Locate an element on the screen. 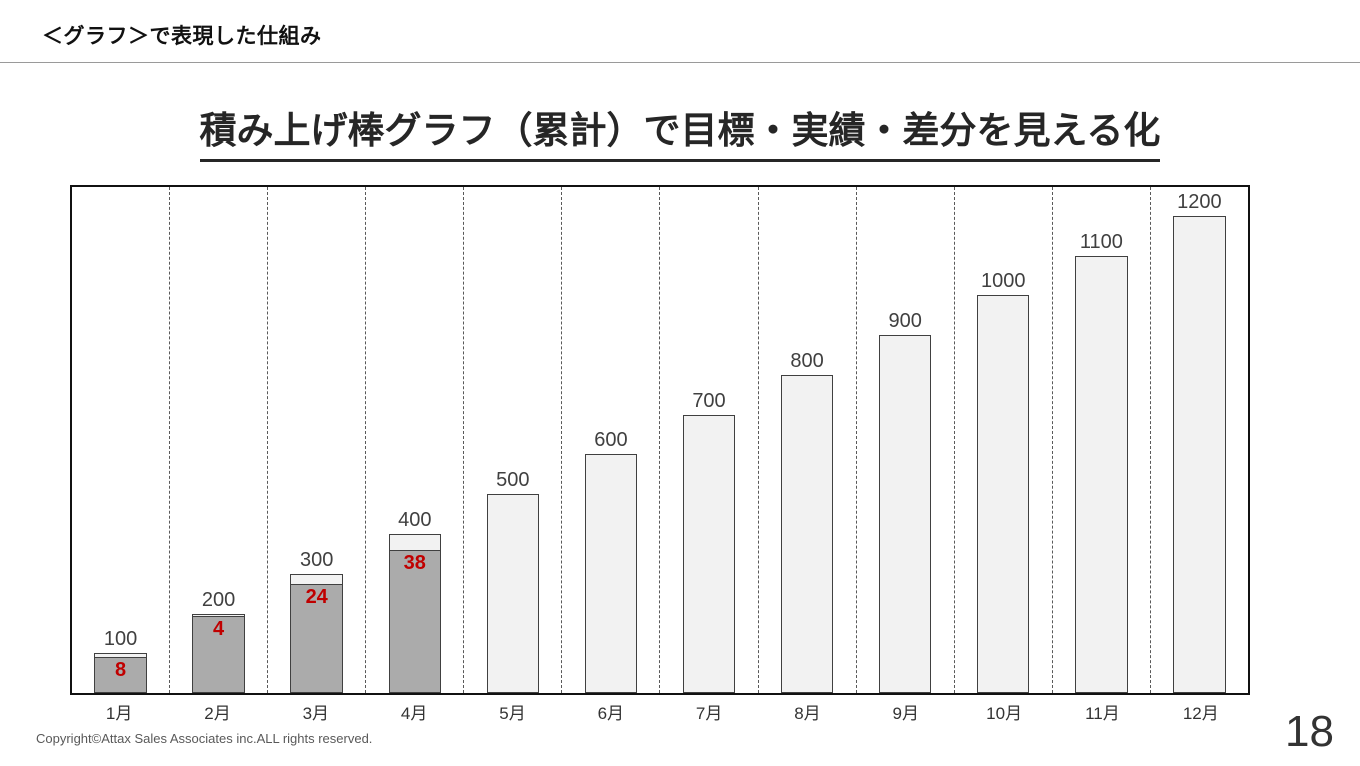 The width and height of the screenshot is (1360, 766). target-bar-filled: 24 is located at coordinates (316, 633).